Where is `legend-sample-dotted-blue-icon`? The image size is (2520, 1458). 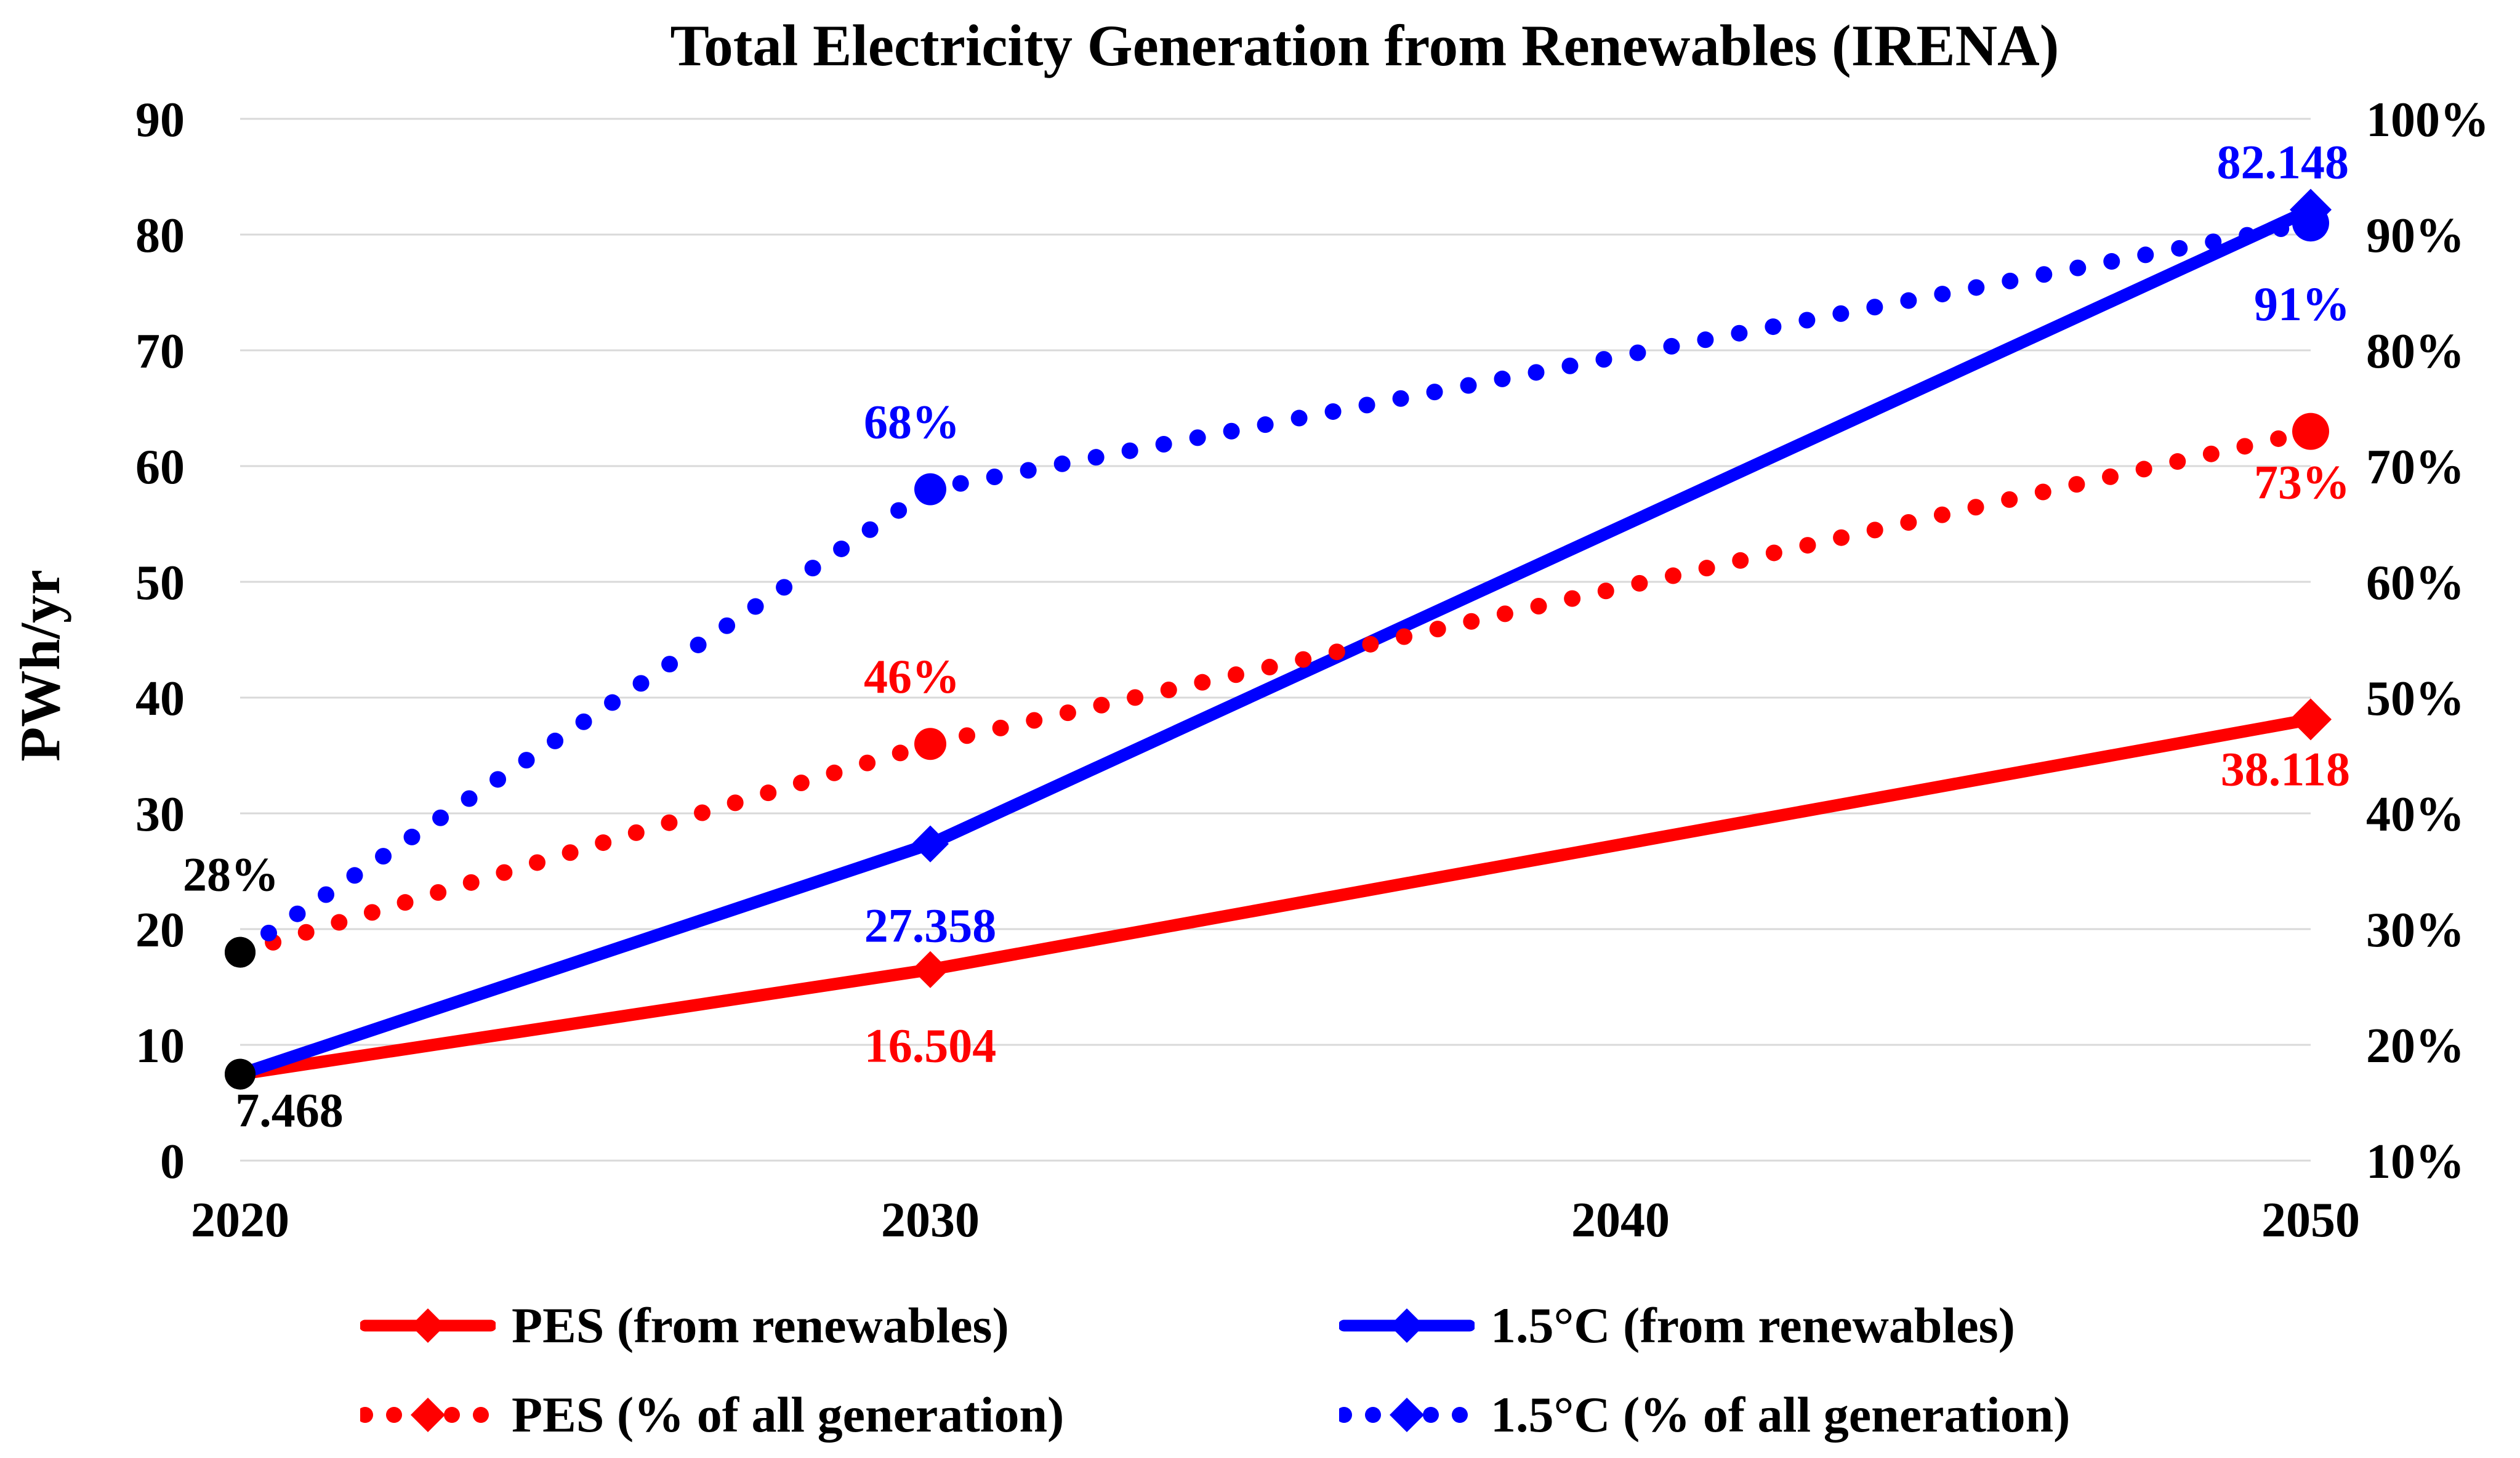 legend-sample-dotted-blue-icon is located at coordinates (1407, 1415).